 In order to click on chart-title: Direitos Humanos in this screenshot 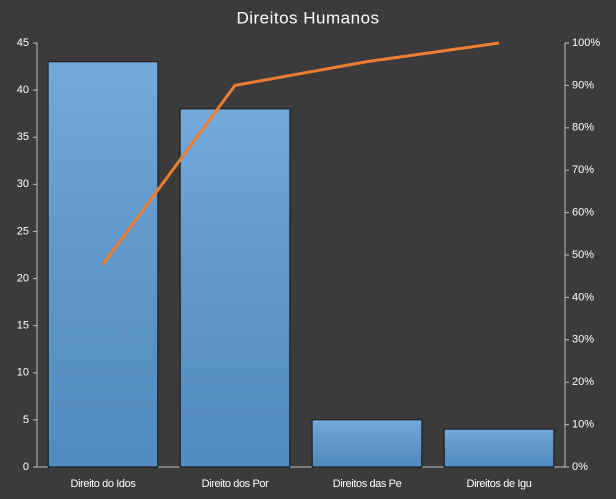, I will do `click(307, 17)`.